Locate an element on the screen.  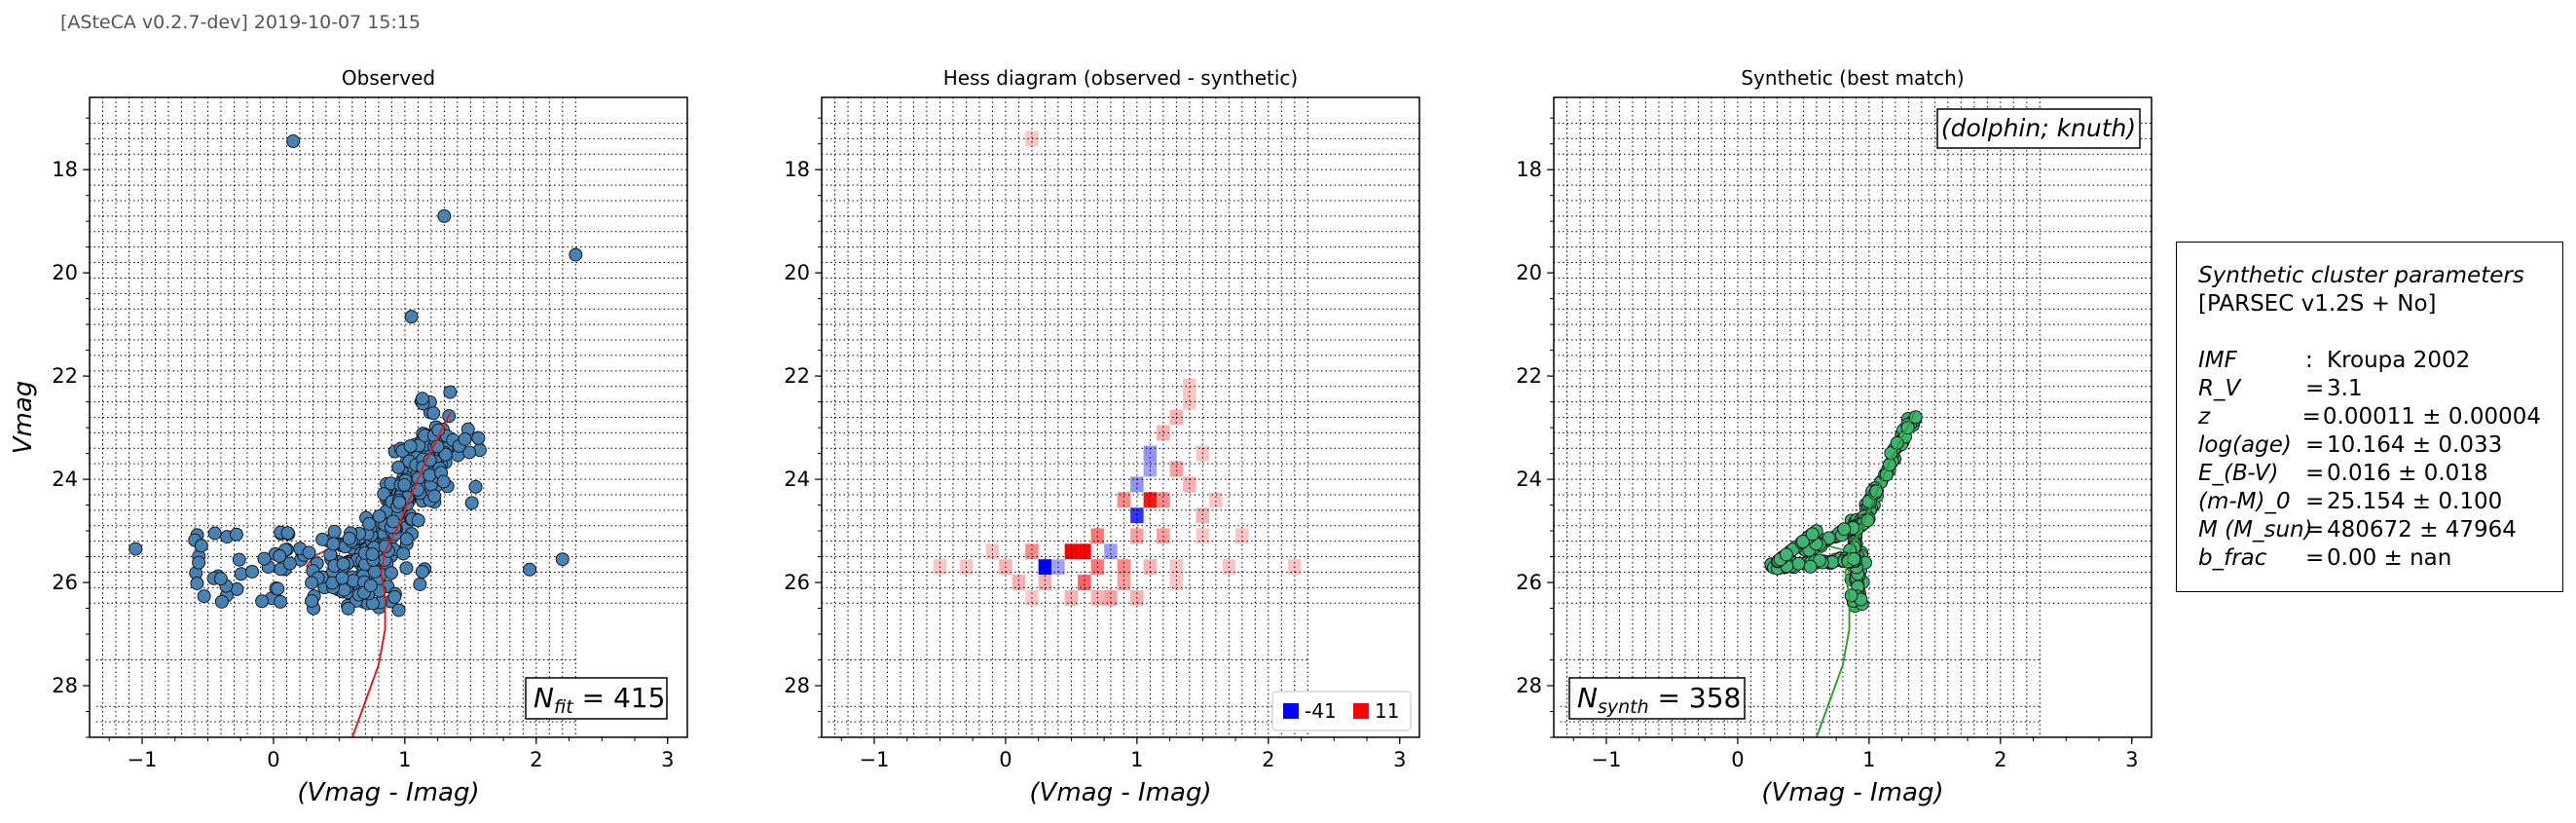
param-row: (m-M)_0 = 25.154 ± 0.100 is located at coordinates (2369, 502).